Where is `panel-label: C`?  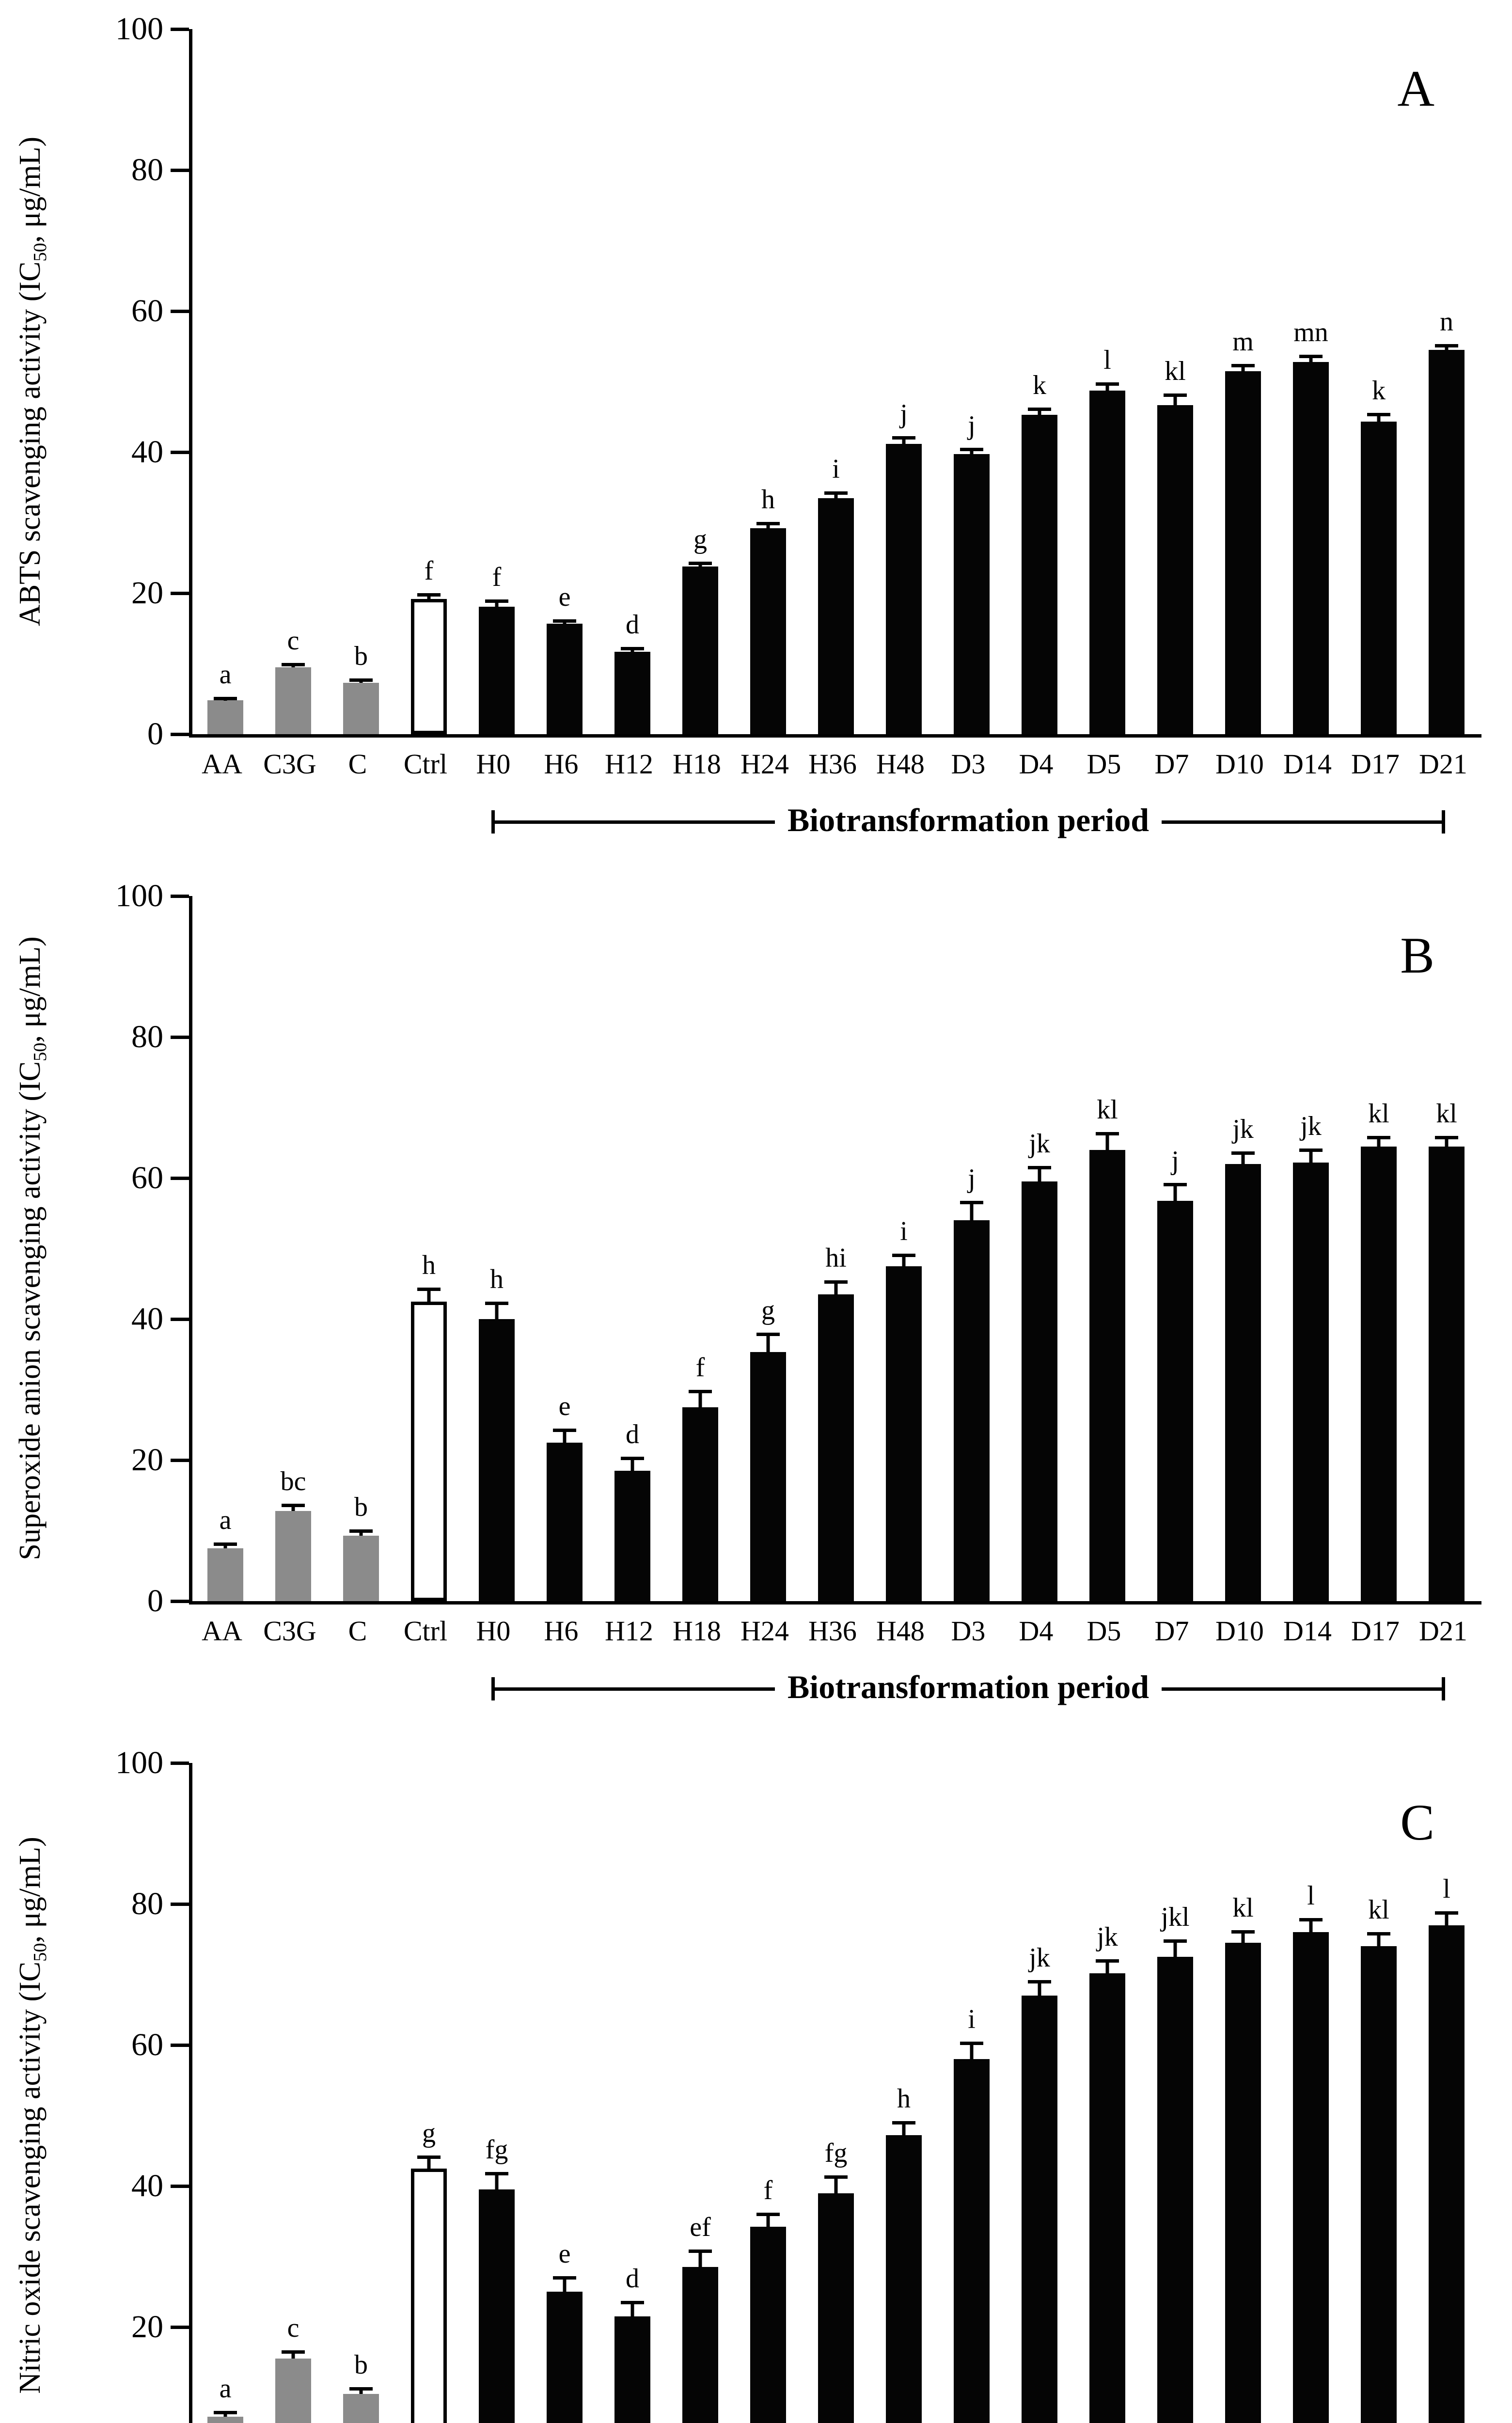
panel-label: C is located at coordinates (1417, 1822).